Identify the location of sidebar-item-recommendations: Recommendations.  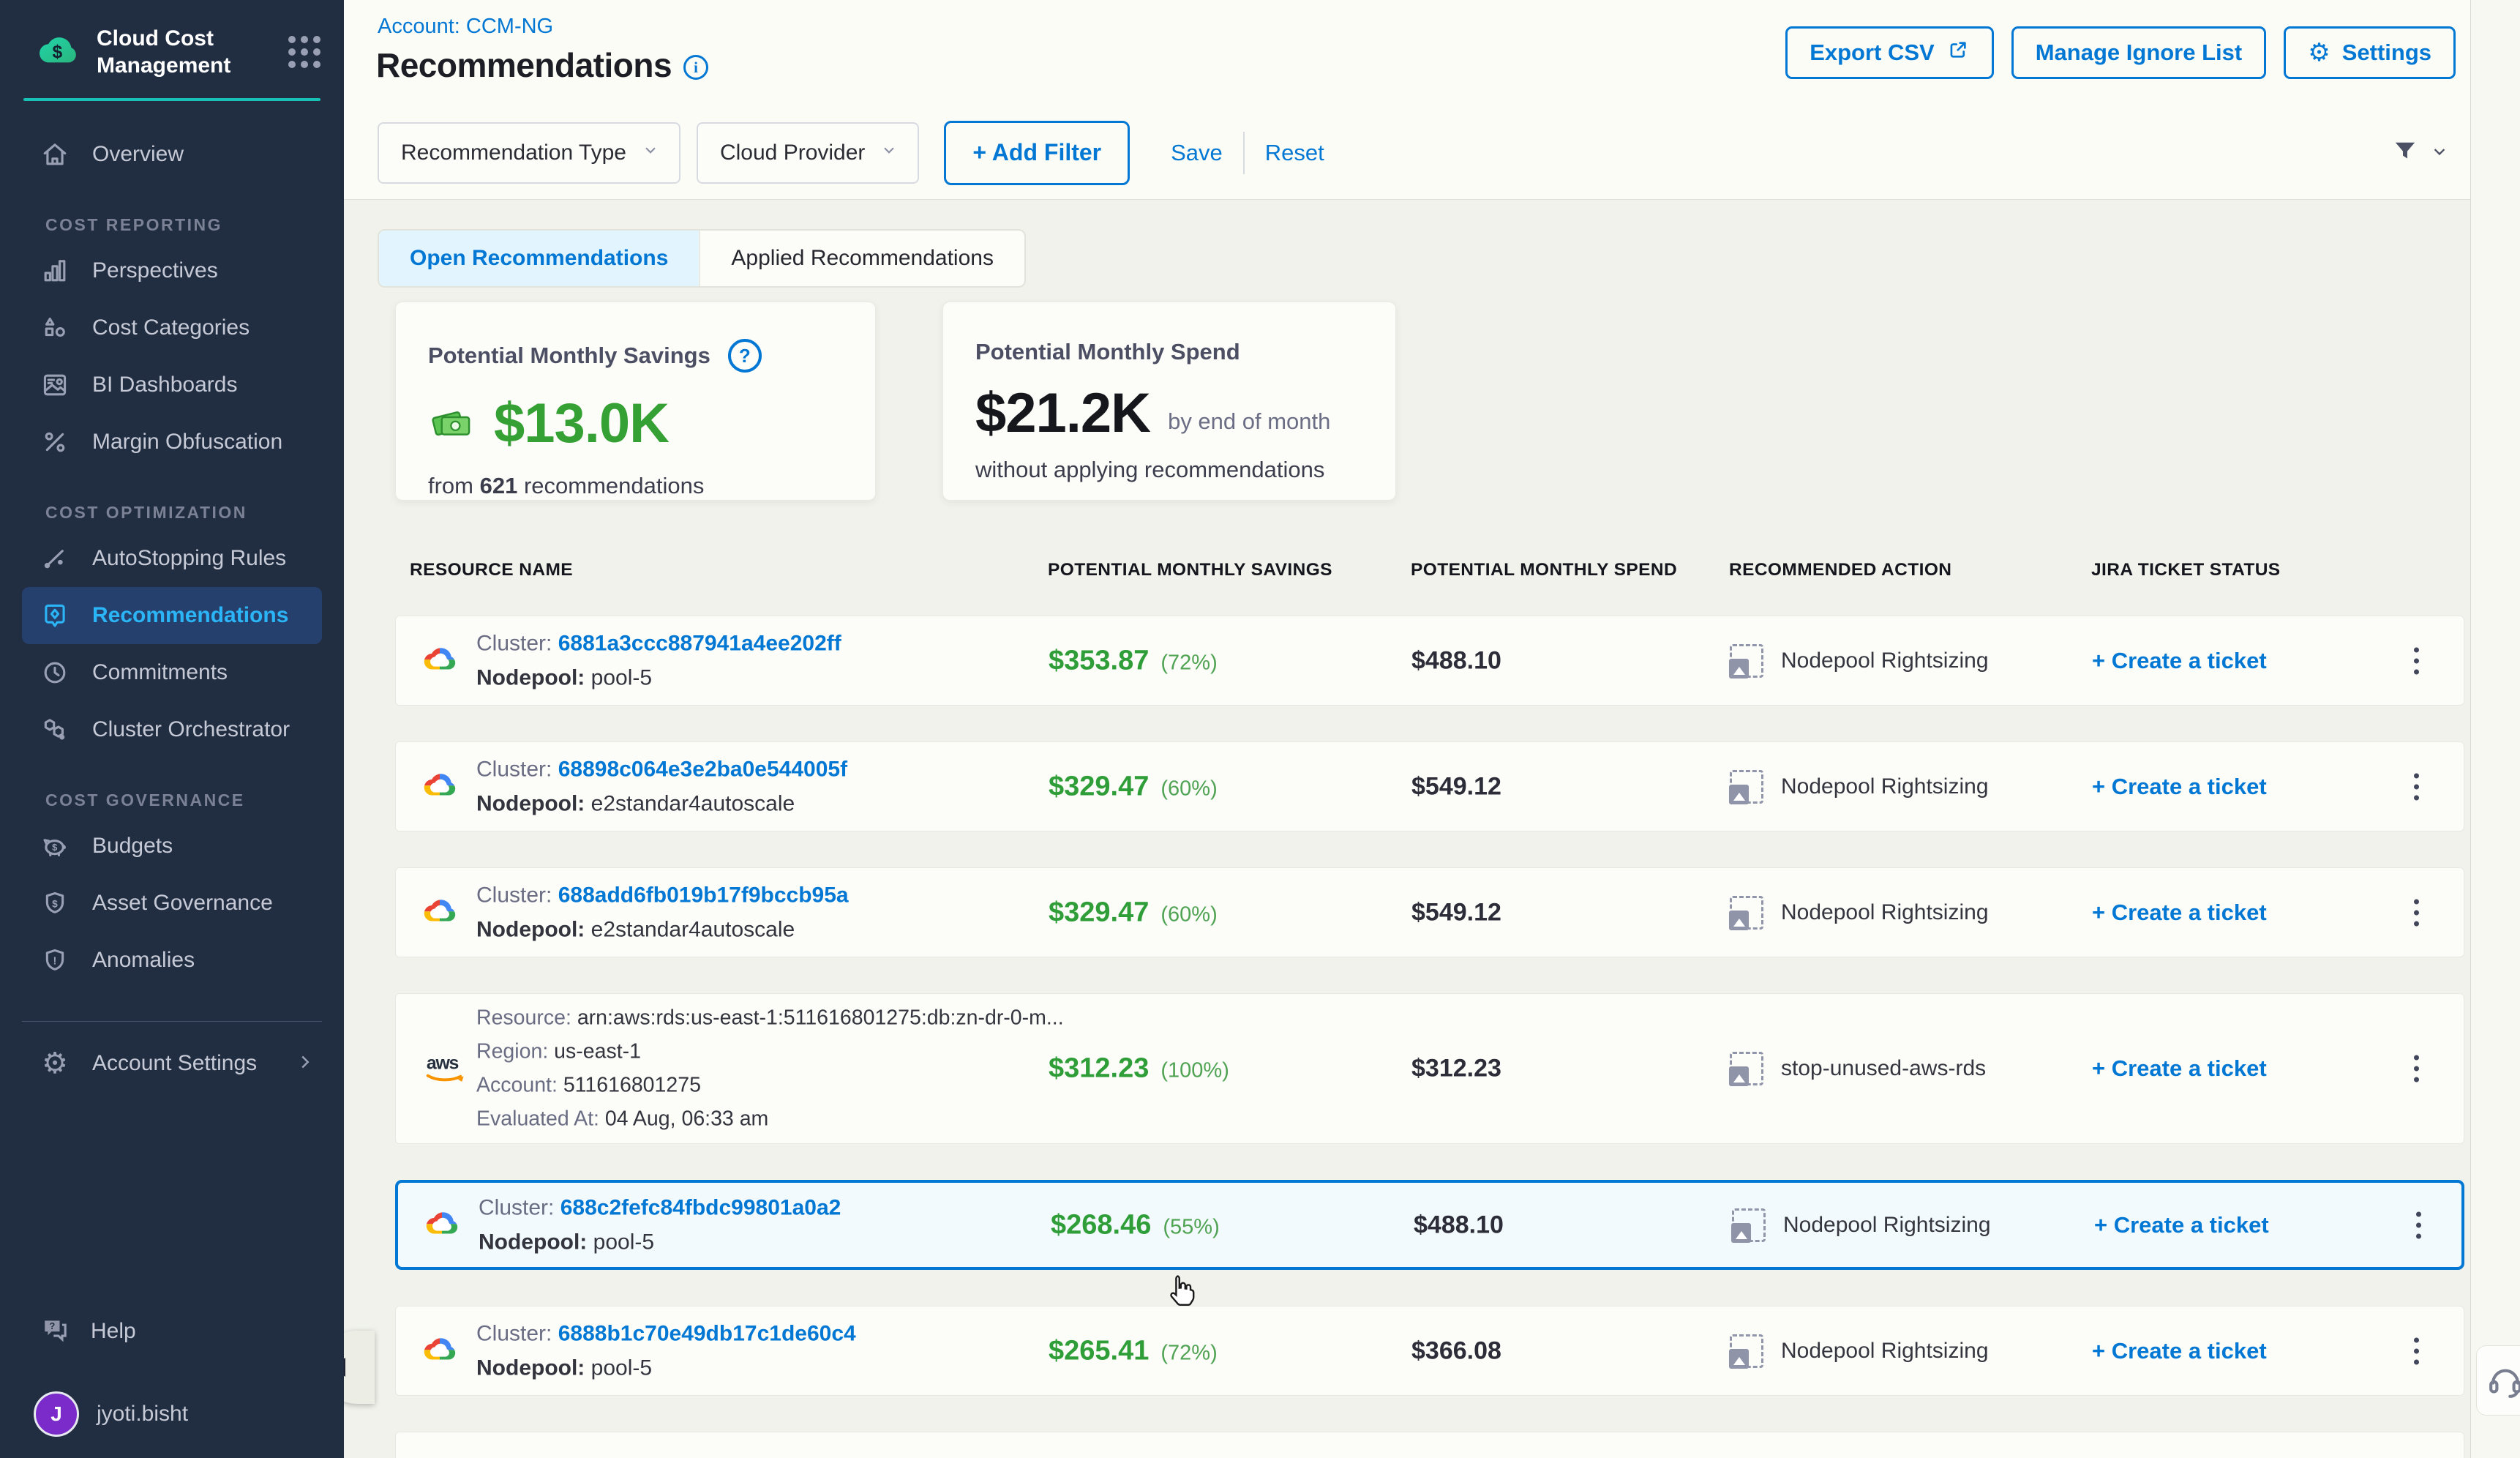
(172, 615).